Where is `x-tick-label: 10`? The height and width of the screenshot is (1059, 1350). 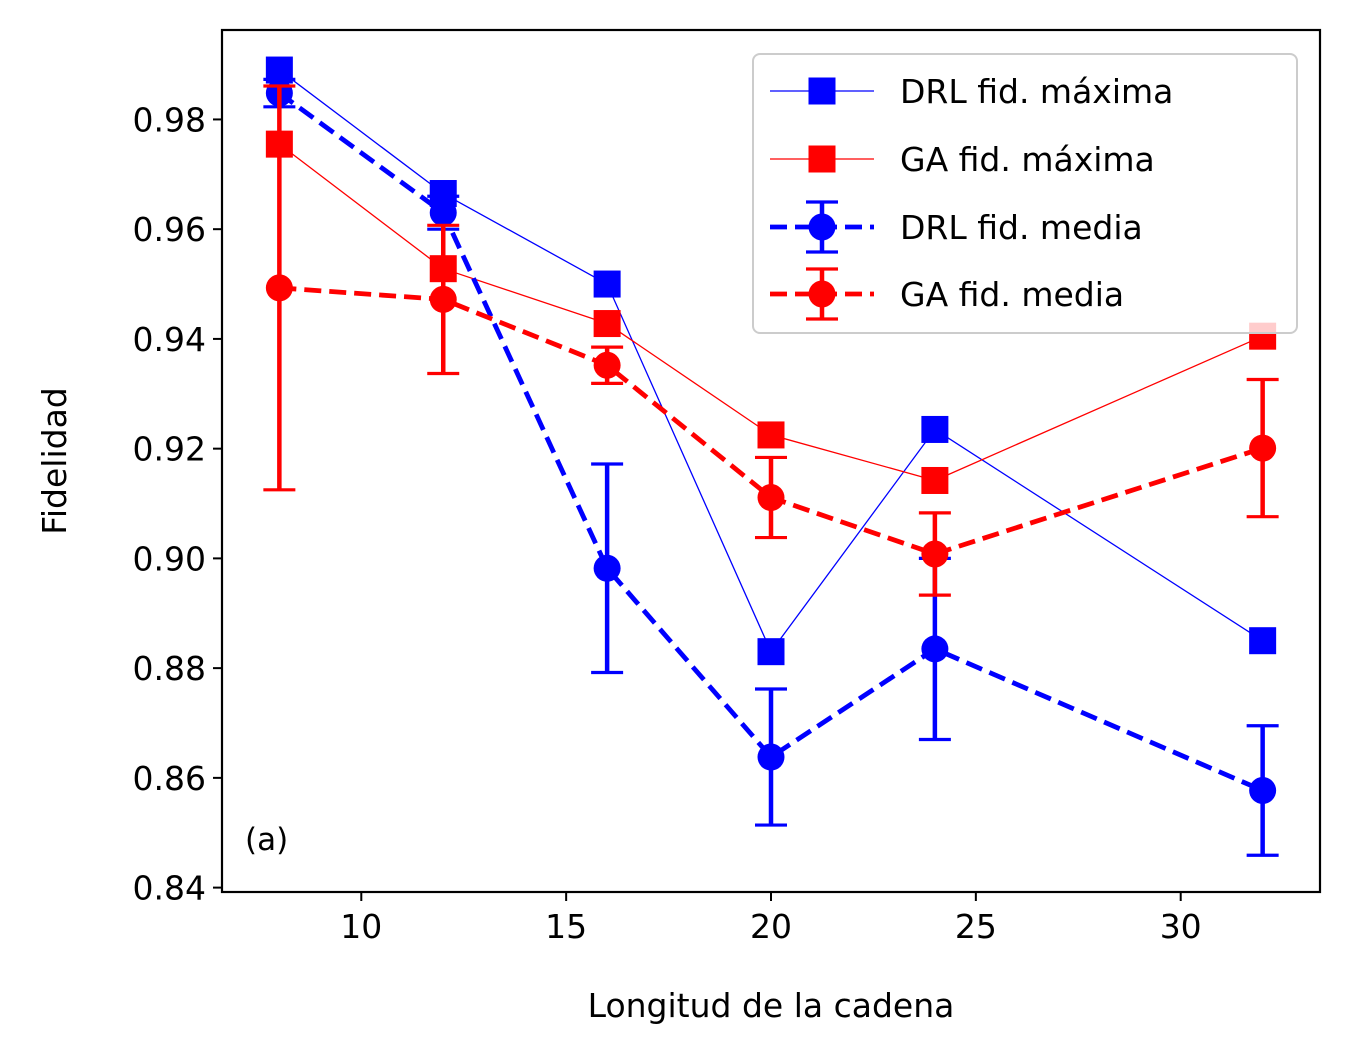 x-tick-label: 10 is located at coordinates (361, 926).